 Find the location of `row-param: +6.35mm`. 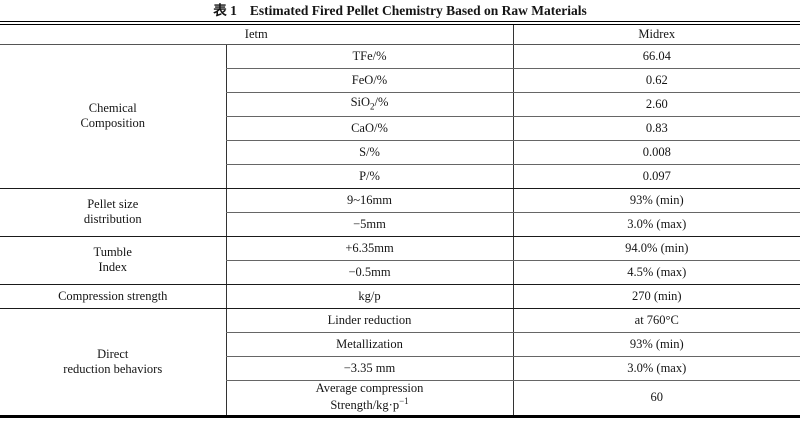

row-param: +6.35mm is located at coordinates (369, 248).